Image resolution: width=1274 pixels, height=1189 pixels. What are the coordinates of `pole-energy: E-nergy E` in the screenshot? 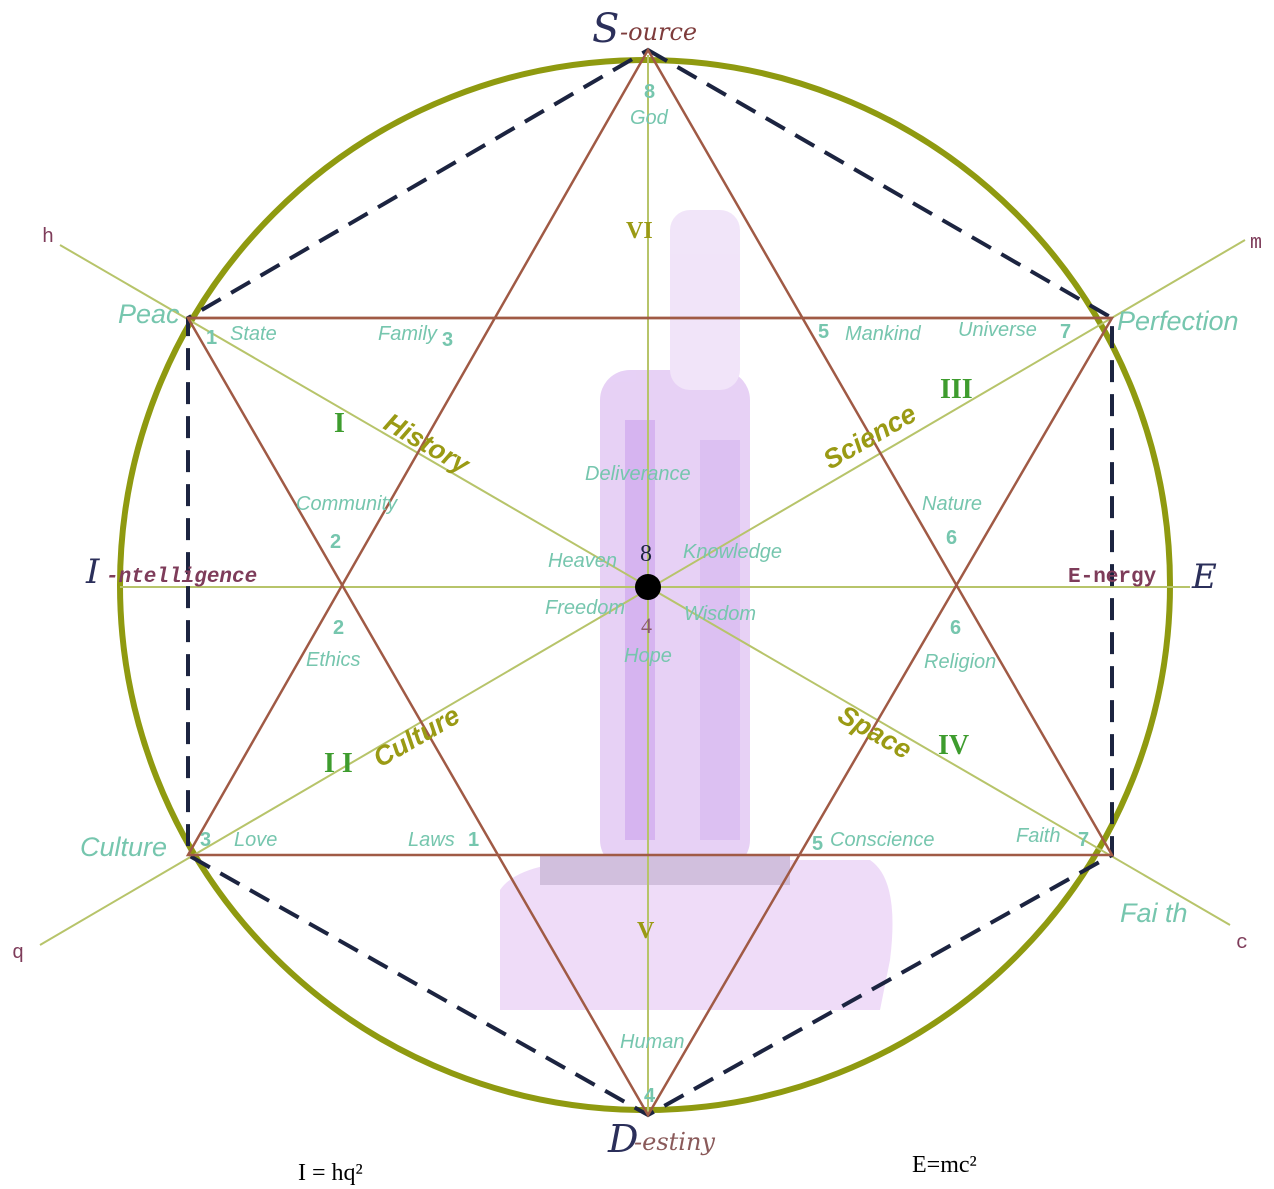 It's located at (1142, 577).